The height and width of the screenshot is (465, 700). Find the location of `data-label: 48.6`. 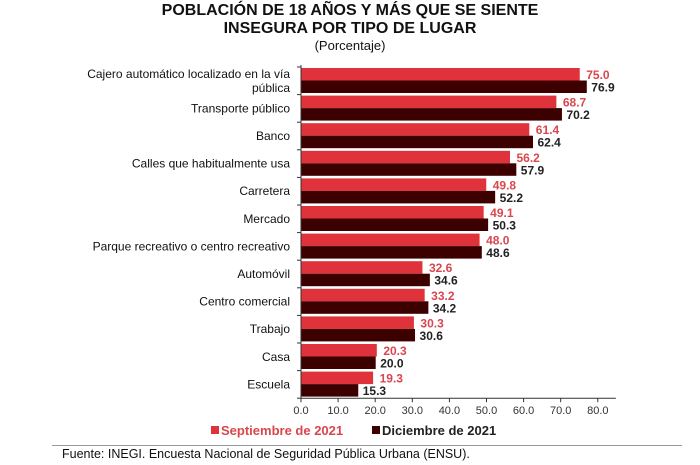

data-label: 48.6 is located at coordinates (498, 253).